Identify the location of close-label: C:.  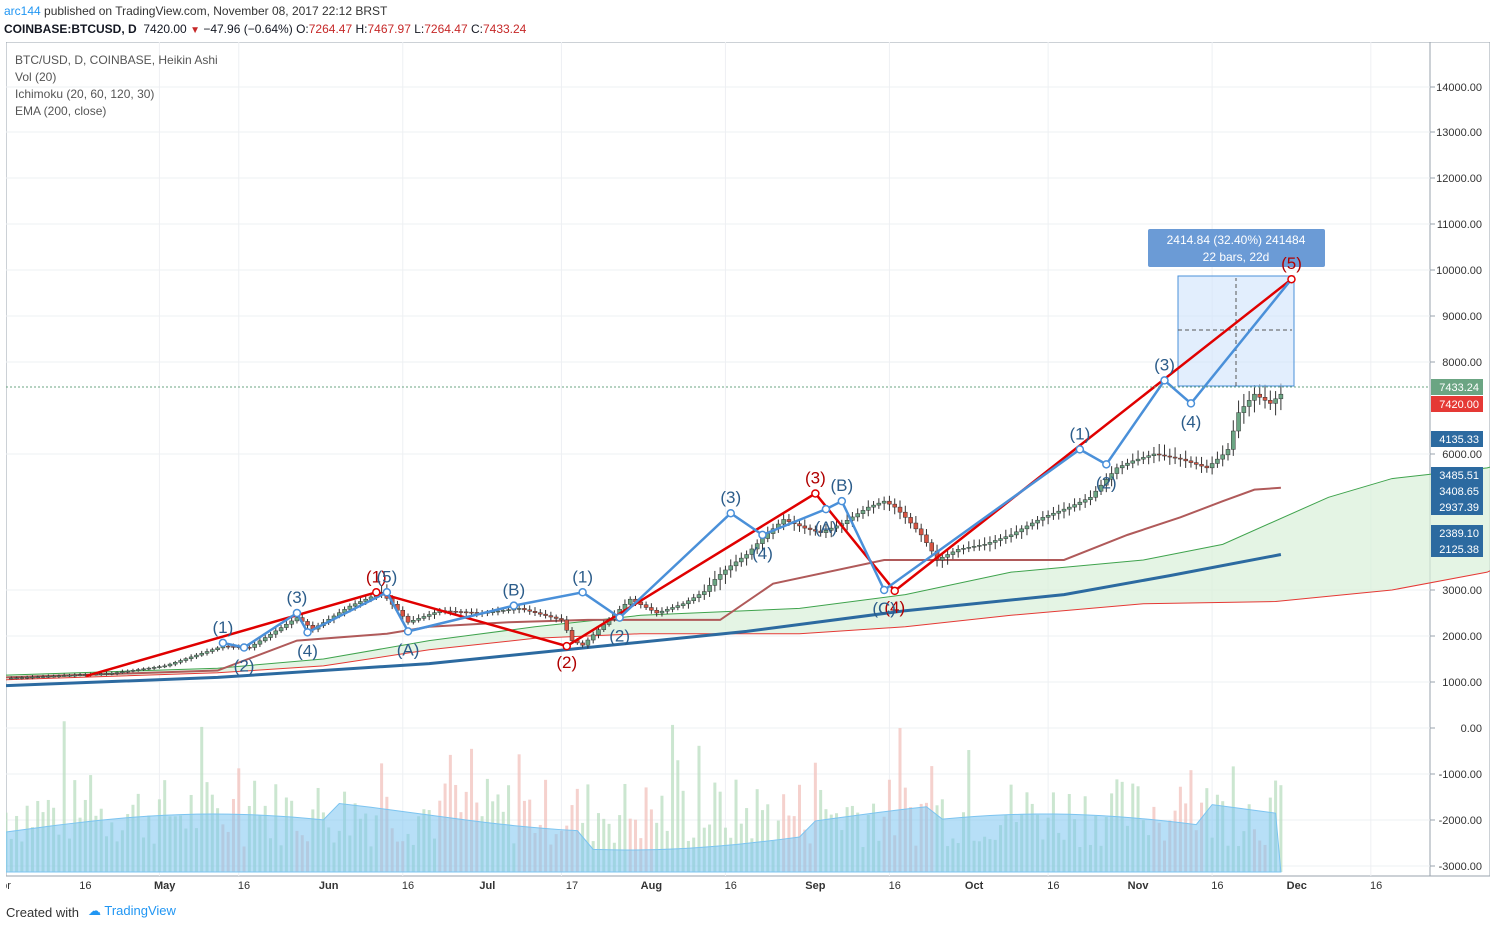
(476, 29).